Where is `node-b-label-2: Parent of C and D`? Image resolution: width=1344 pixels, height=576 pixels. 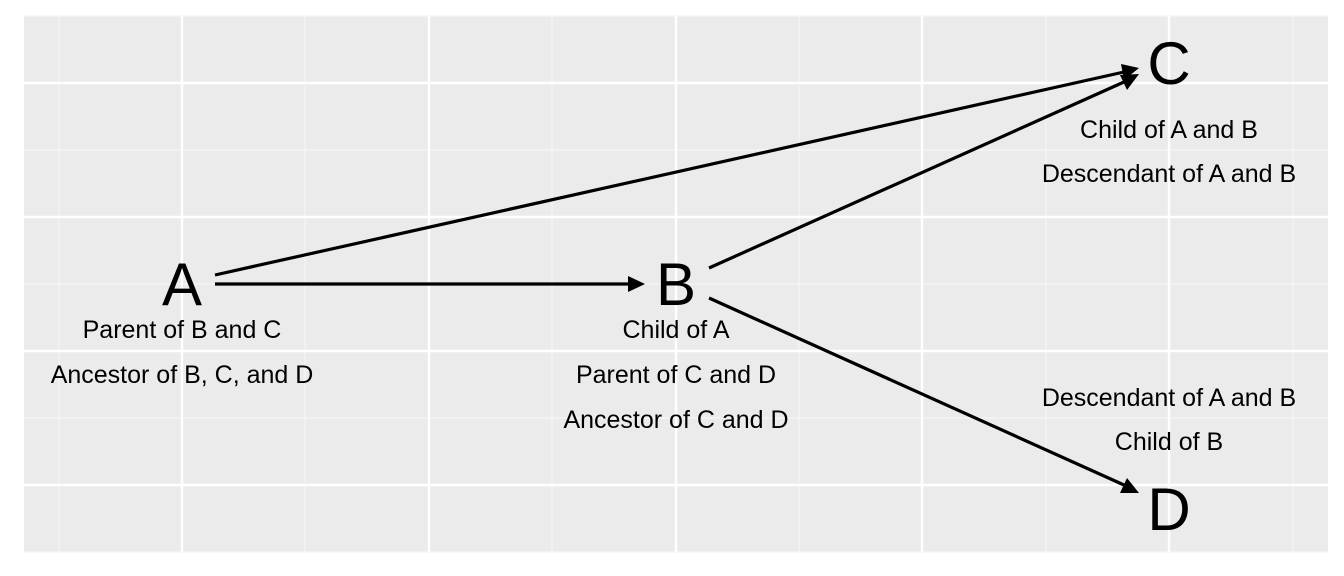 node-b-label-2: Parent of C and D is located at coordinates (676, 375).